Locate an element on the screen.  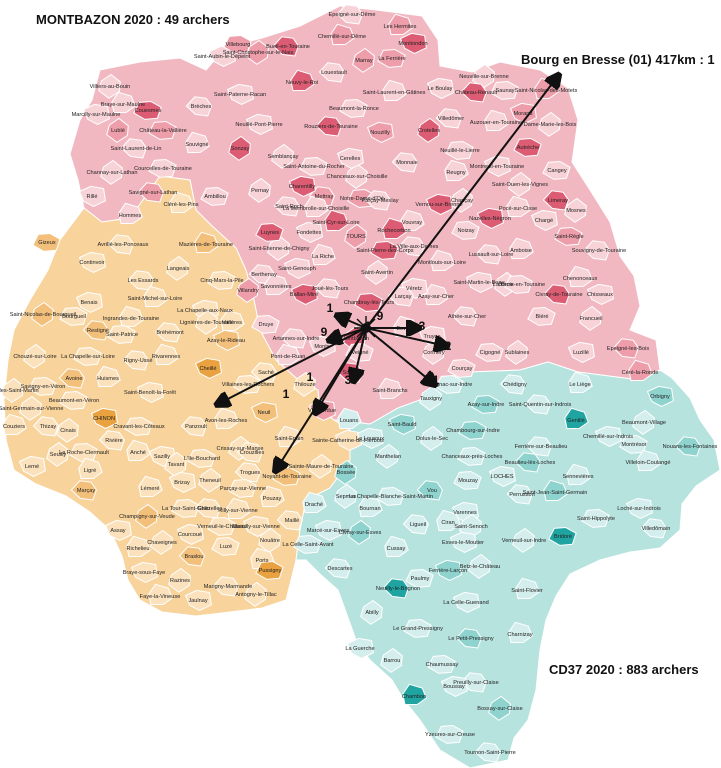
commune-label: Tournon-Saint-Pierre is located at coordinates (490, 753).